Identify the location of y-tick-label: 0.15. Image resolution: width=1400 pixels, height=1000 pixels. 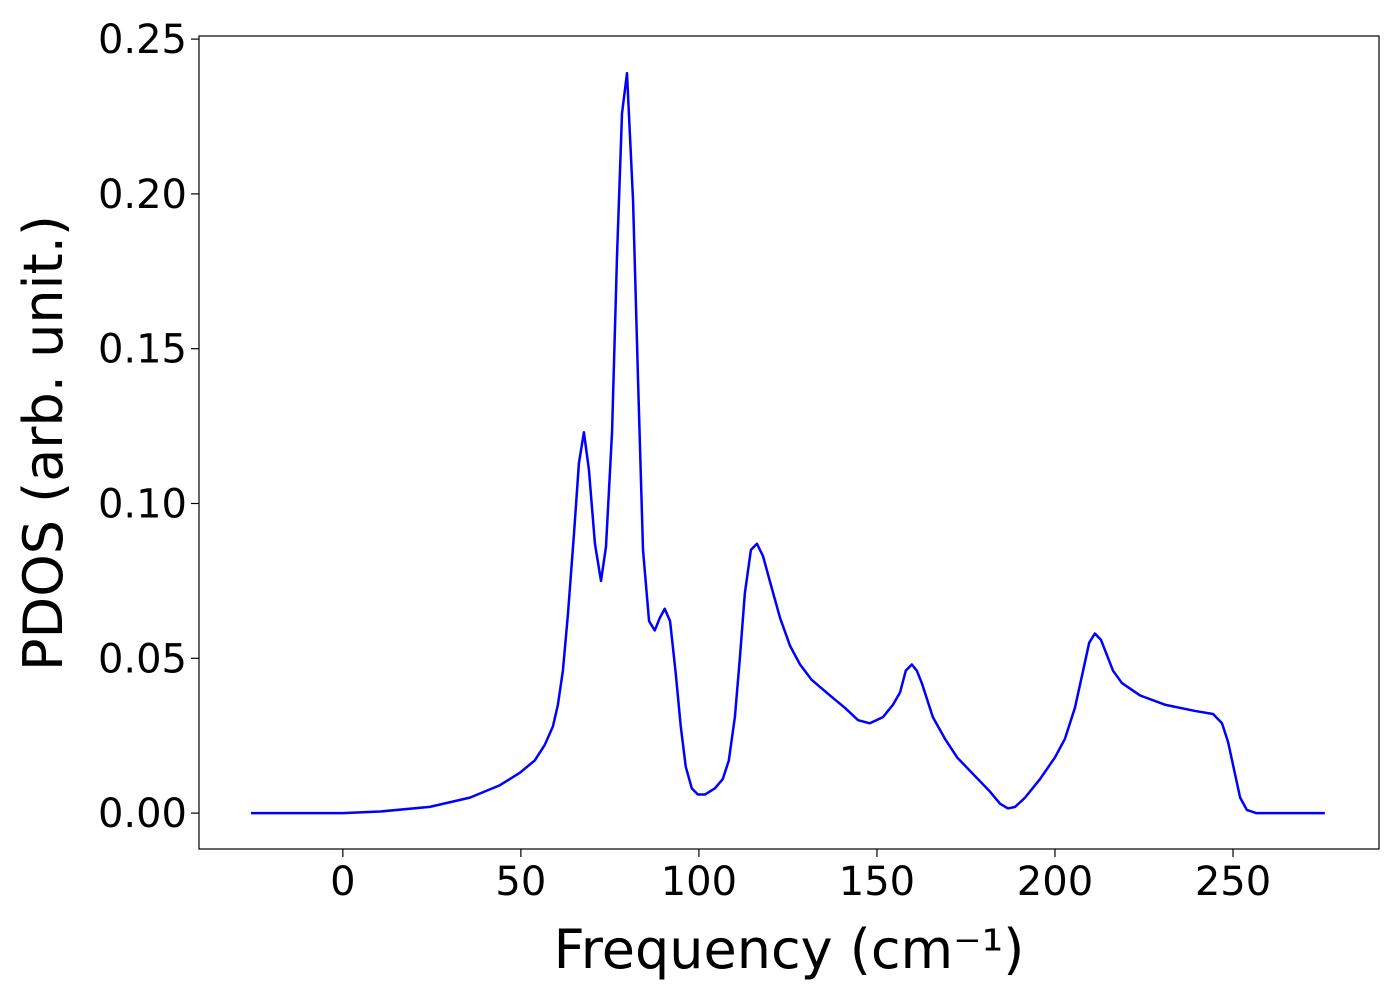
(142, 350).